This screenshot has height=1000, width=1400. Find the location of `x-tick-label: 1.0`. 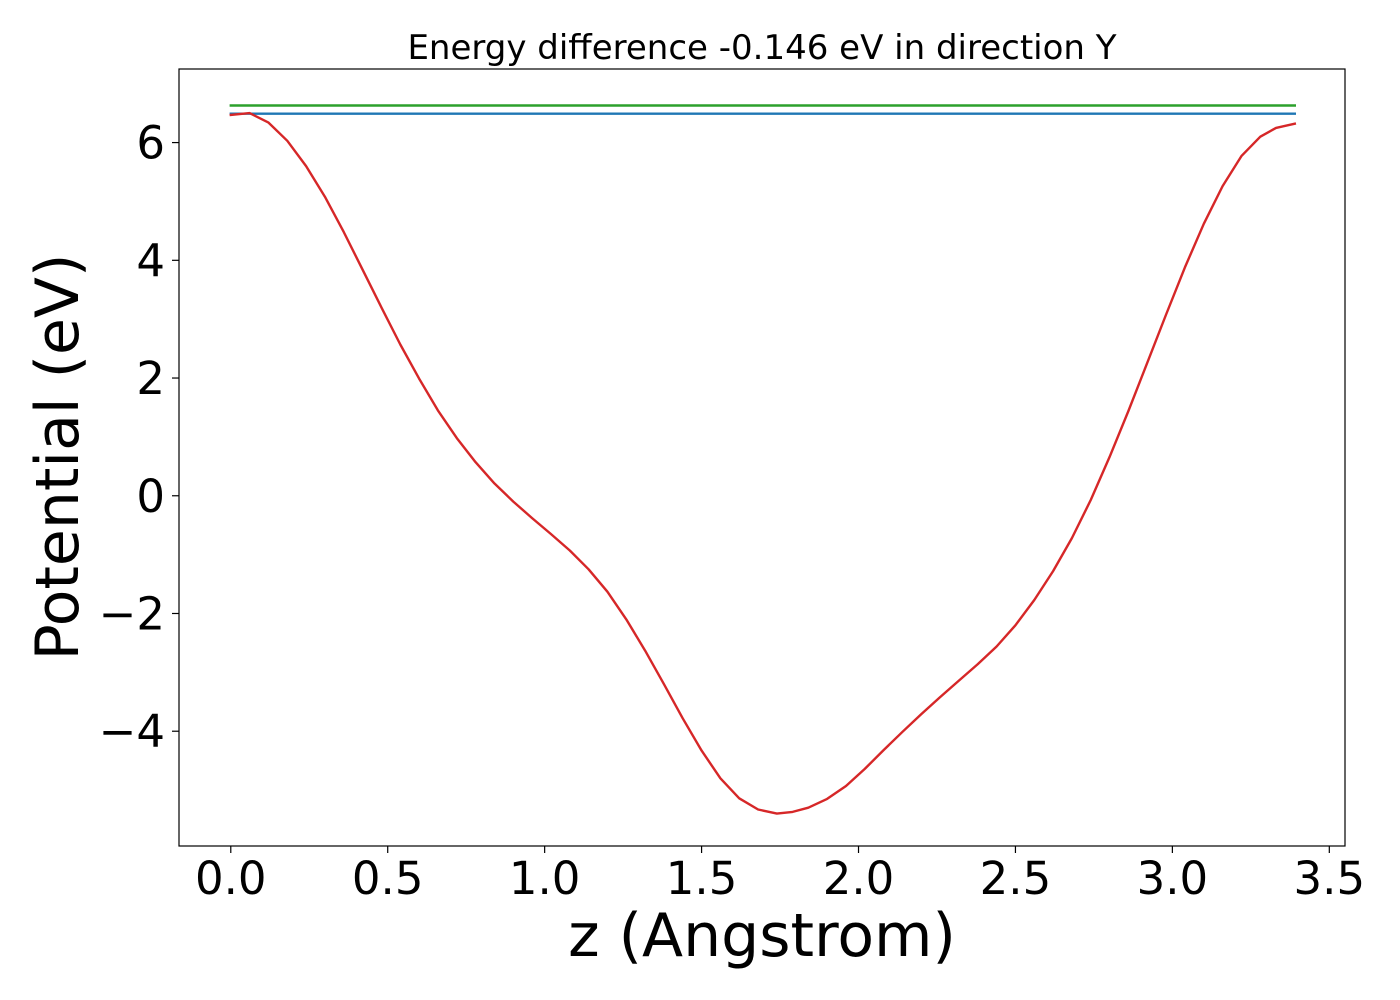

x-tick-label: 1.0 is located at coordinates (545, 878).